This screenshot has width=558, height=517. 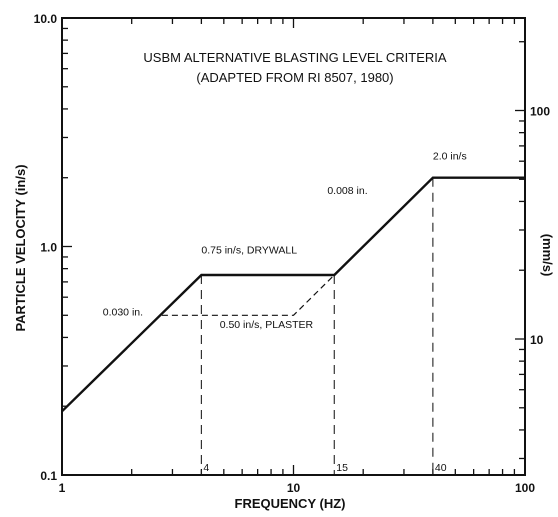 I want to click on y2-axis-label: (mm/s), so click(x=547, y=255).